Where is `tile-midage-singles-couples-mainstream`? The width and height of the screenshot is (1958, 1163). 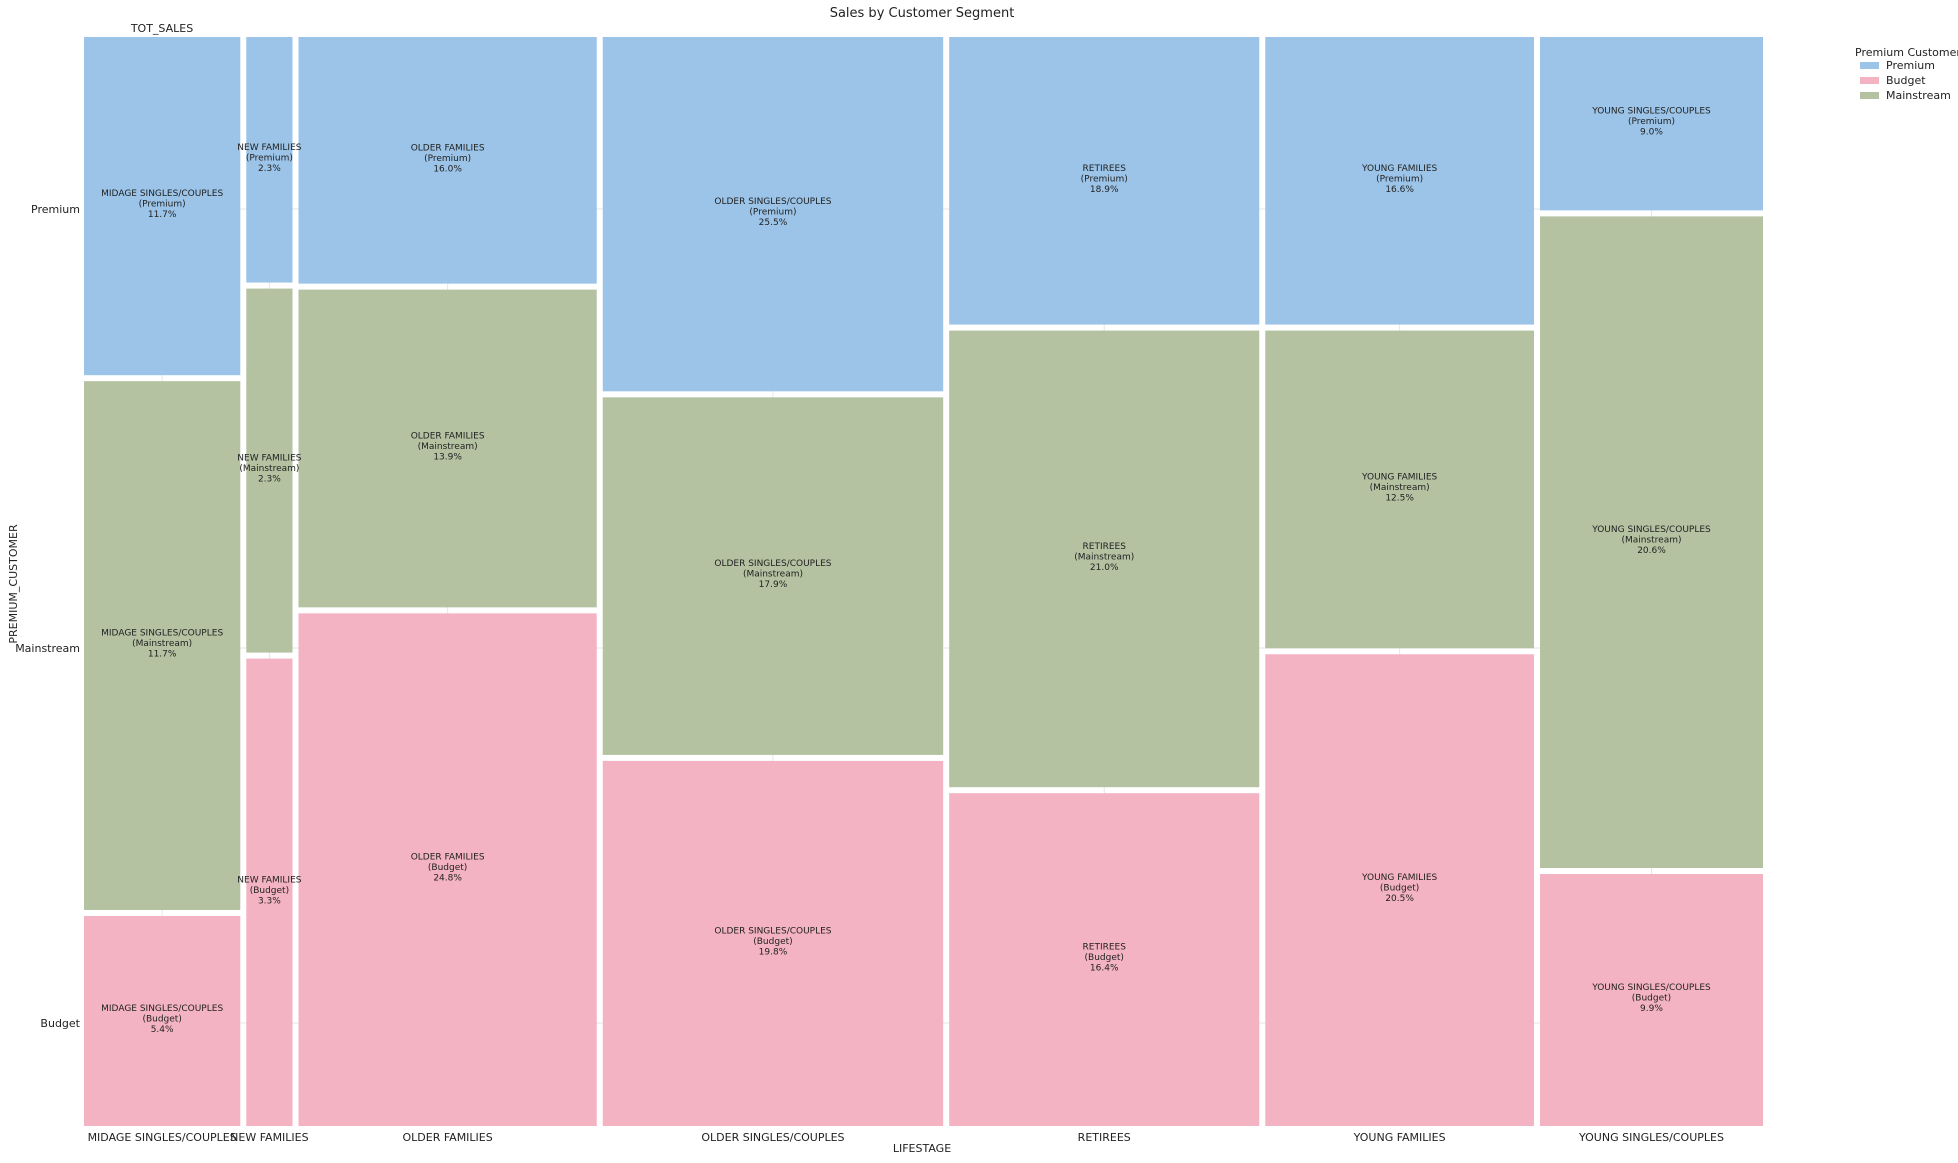 tile-midage-singles-couples-mainstream is located at coordinates (162, 645).